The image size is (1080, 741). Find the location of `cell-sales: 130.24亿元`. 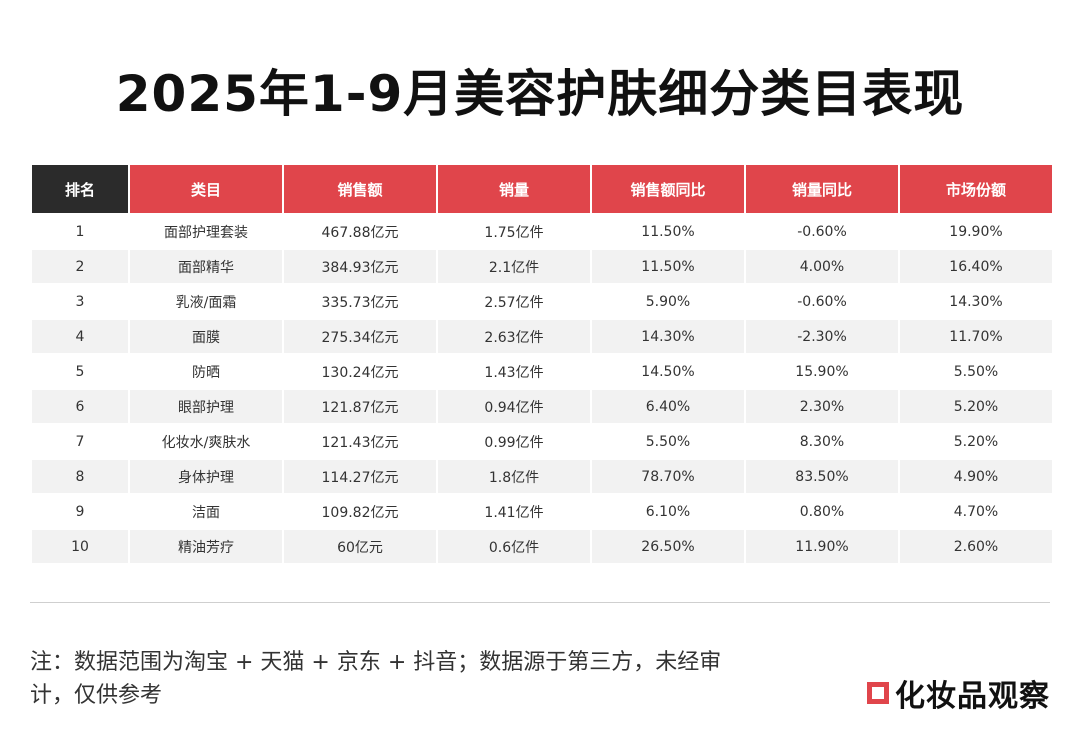

cell-sales: 130.24亿元 is located at coordinates (360, 370).